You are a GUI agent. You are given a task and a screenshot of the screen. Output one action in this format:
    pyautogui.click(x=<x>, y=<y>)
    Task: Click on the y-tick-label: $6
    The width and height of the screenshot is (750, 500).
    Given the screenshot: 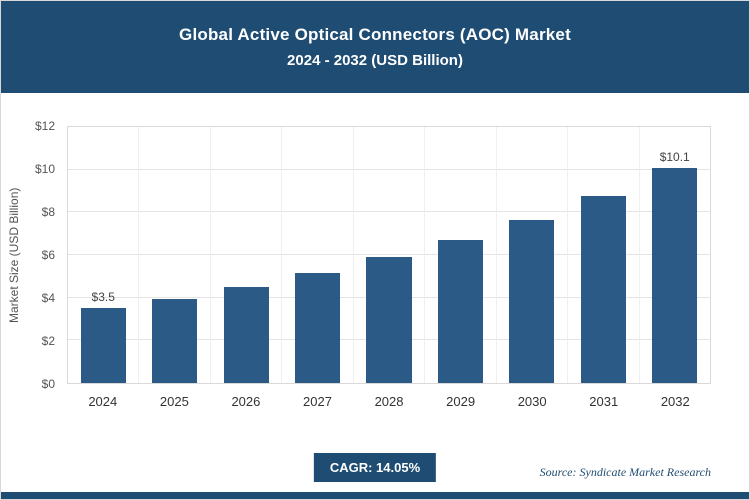 What is the action you would take?
    pyautogui.click(x=48, y=255)
    